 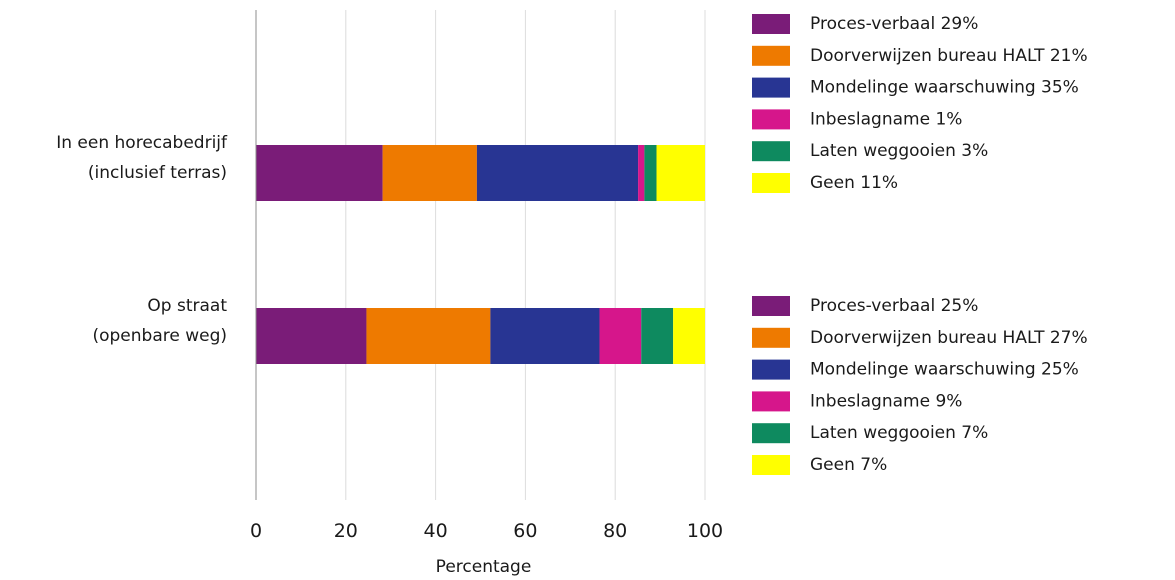 I want to click on bar-segment-0-inbeslagname, so click(x=641, y=173).